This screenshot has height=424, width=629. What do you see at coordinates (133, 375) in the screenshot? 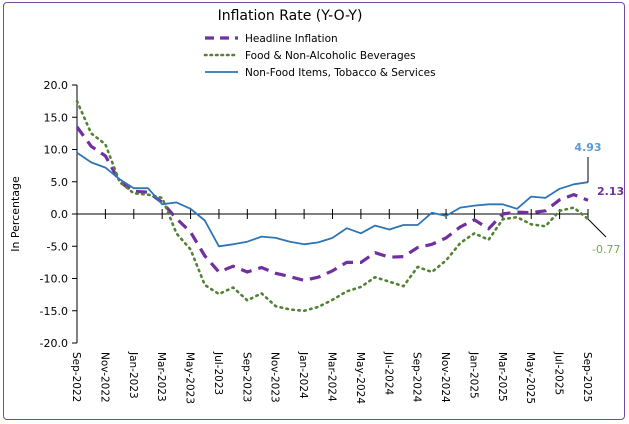
I see `x-tick-label: Jan-2023` at bounding box center [133, 375].